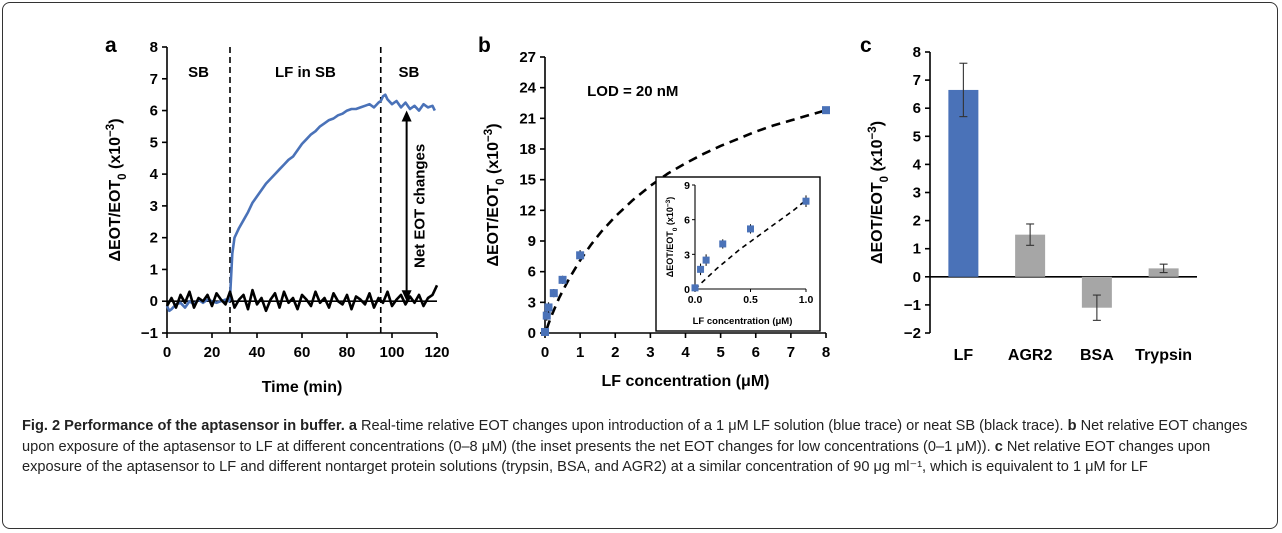 Image resolution: width=1282 pixels, height=533 pixels. Describe the element at coordinates (756, 352) in the screenshot. I see `panel-b-xtick-label: 6` at that location.